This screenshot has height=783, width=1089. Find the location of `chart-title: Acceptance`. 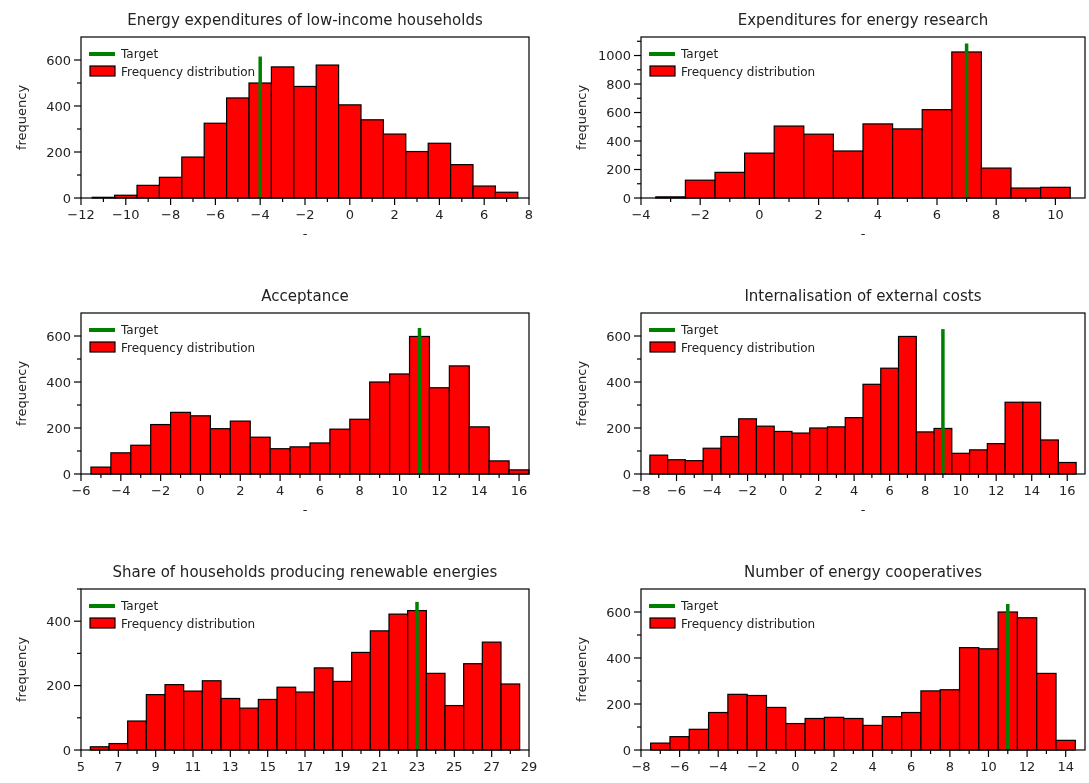

chart-title: Acceptance is located at coordinates (305, 296).